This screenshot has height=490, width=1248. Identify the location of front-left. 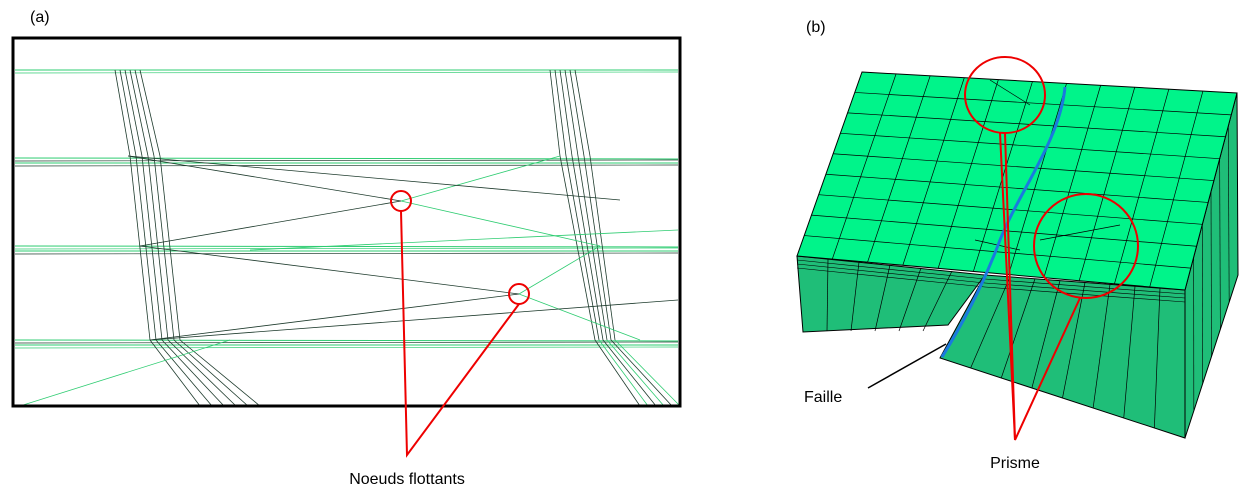
(891, 294).